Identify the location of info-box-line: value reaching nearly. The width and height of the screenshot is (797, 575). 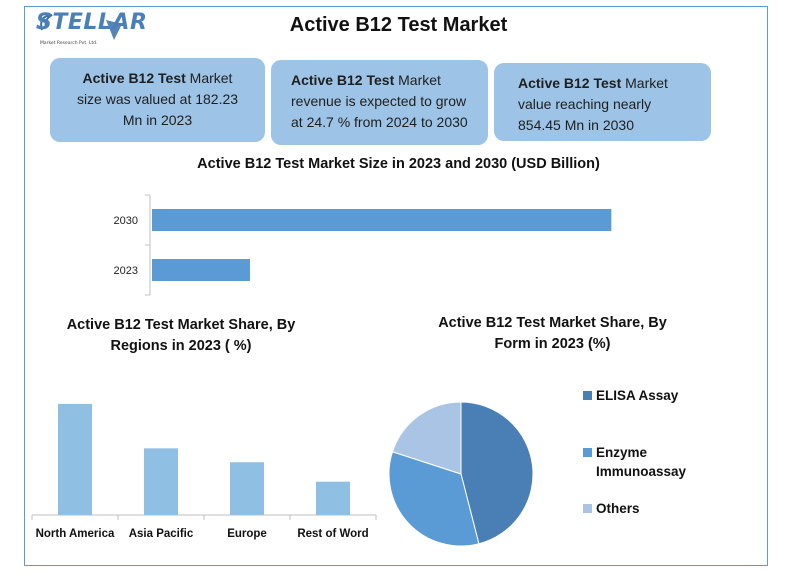
(585, 104).